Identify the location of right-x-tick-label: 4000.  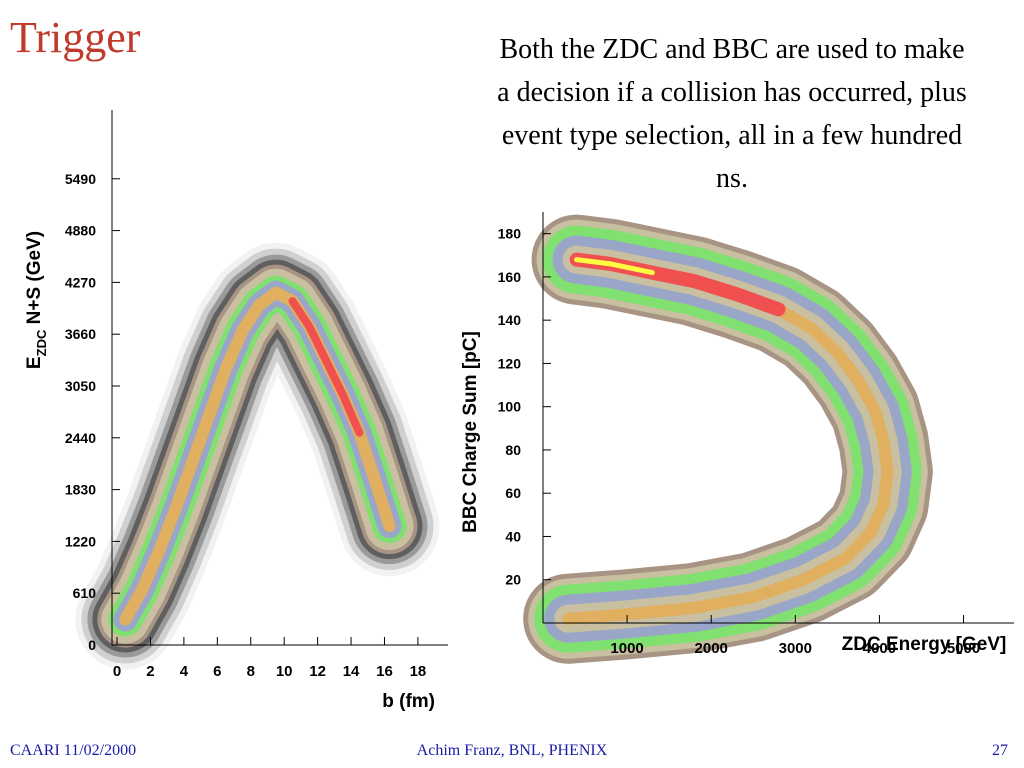
(879, 648).